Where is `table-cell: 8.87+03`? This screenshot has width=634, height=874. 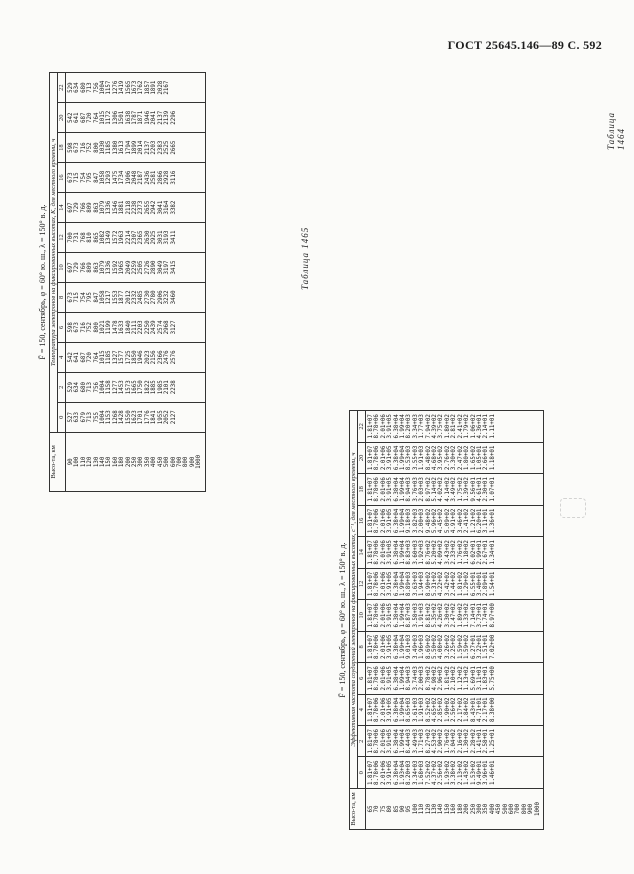 table-cell: 8.87+03 is located at coordinates (409, 615).